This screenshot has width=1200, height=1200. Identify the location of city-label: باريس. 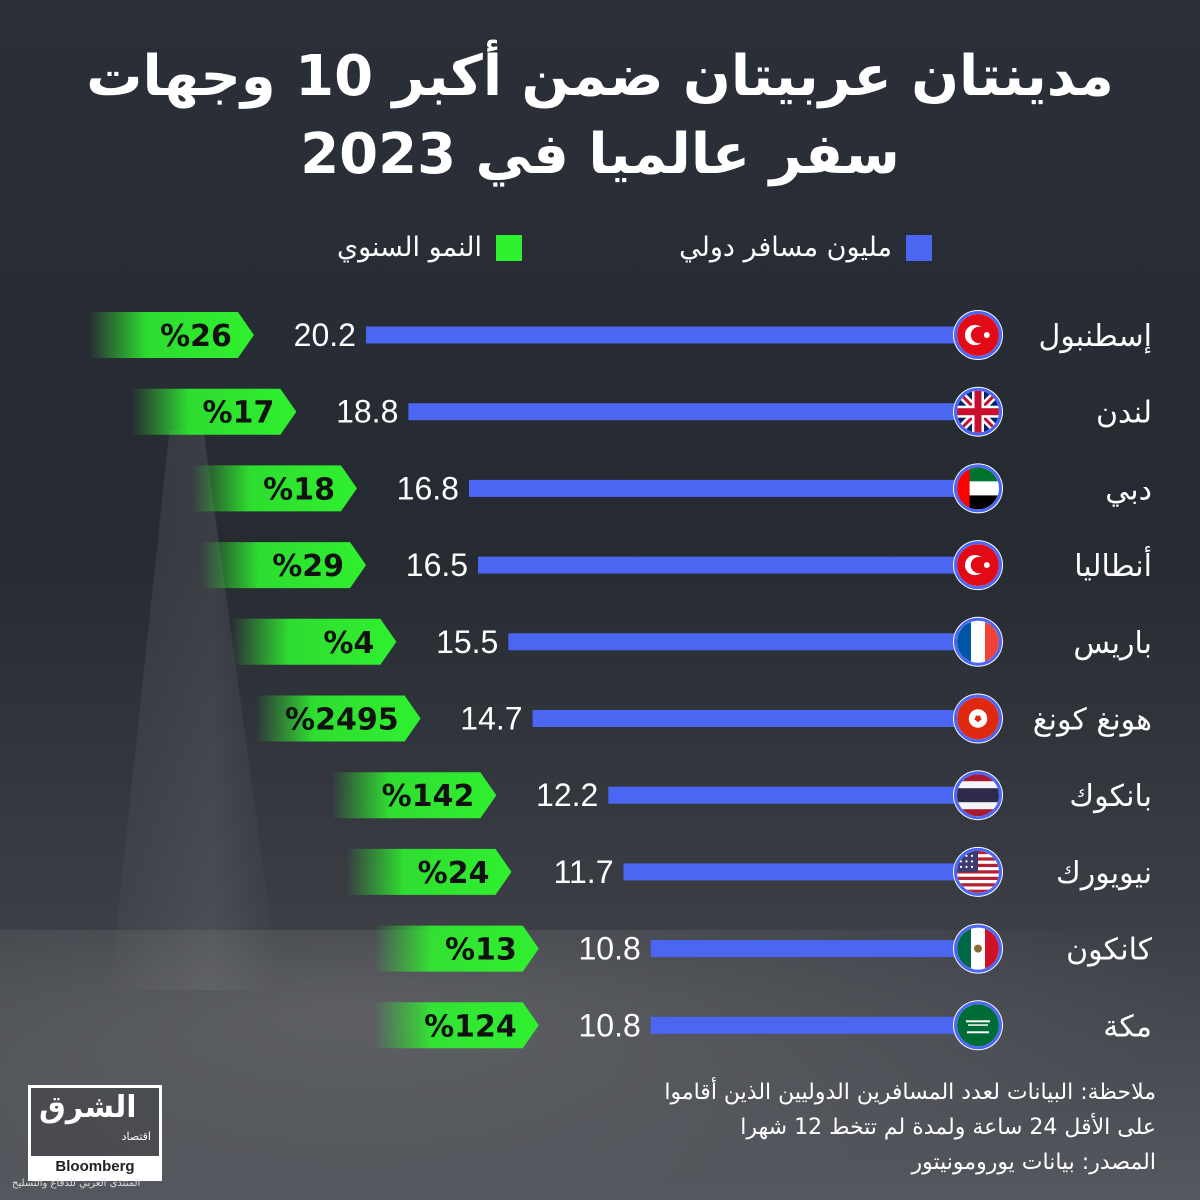
(1112, 643).